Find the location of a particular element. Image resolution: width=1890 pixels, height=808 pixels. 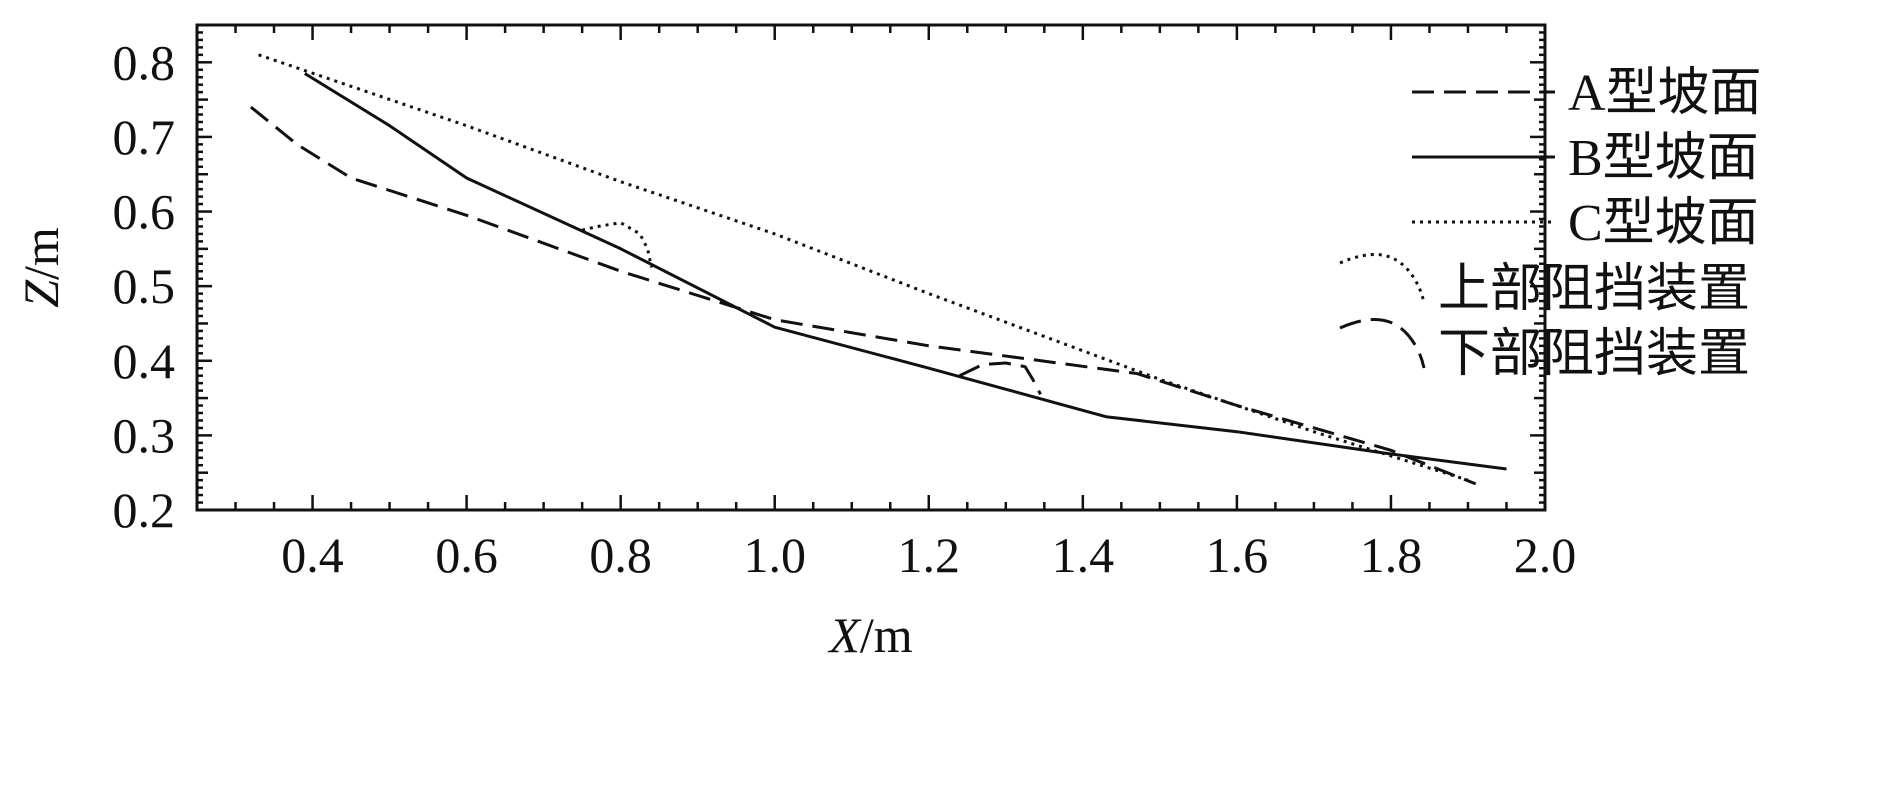

x-tick-label: 2.0 is located at coordinates (1545, 555).